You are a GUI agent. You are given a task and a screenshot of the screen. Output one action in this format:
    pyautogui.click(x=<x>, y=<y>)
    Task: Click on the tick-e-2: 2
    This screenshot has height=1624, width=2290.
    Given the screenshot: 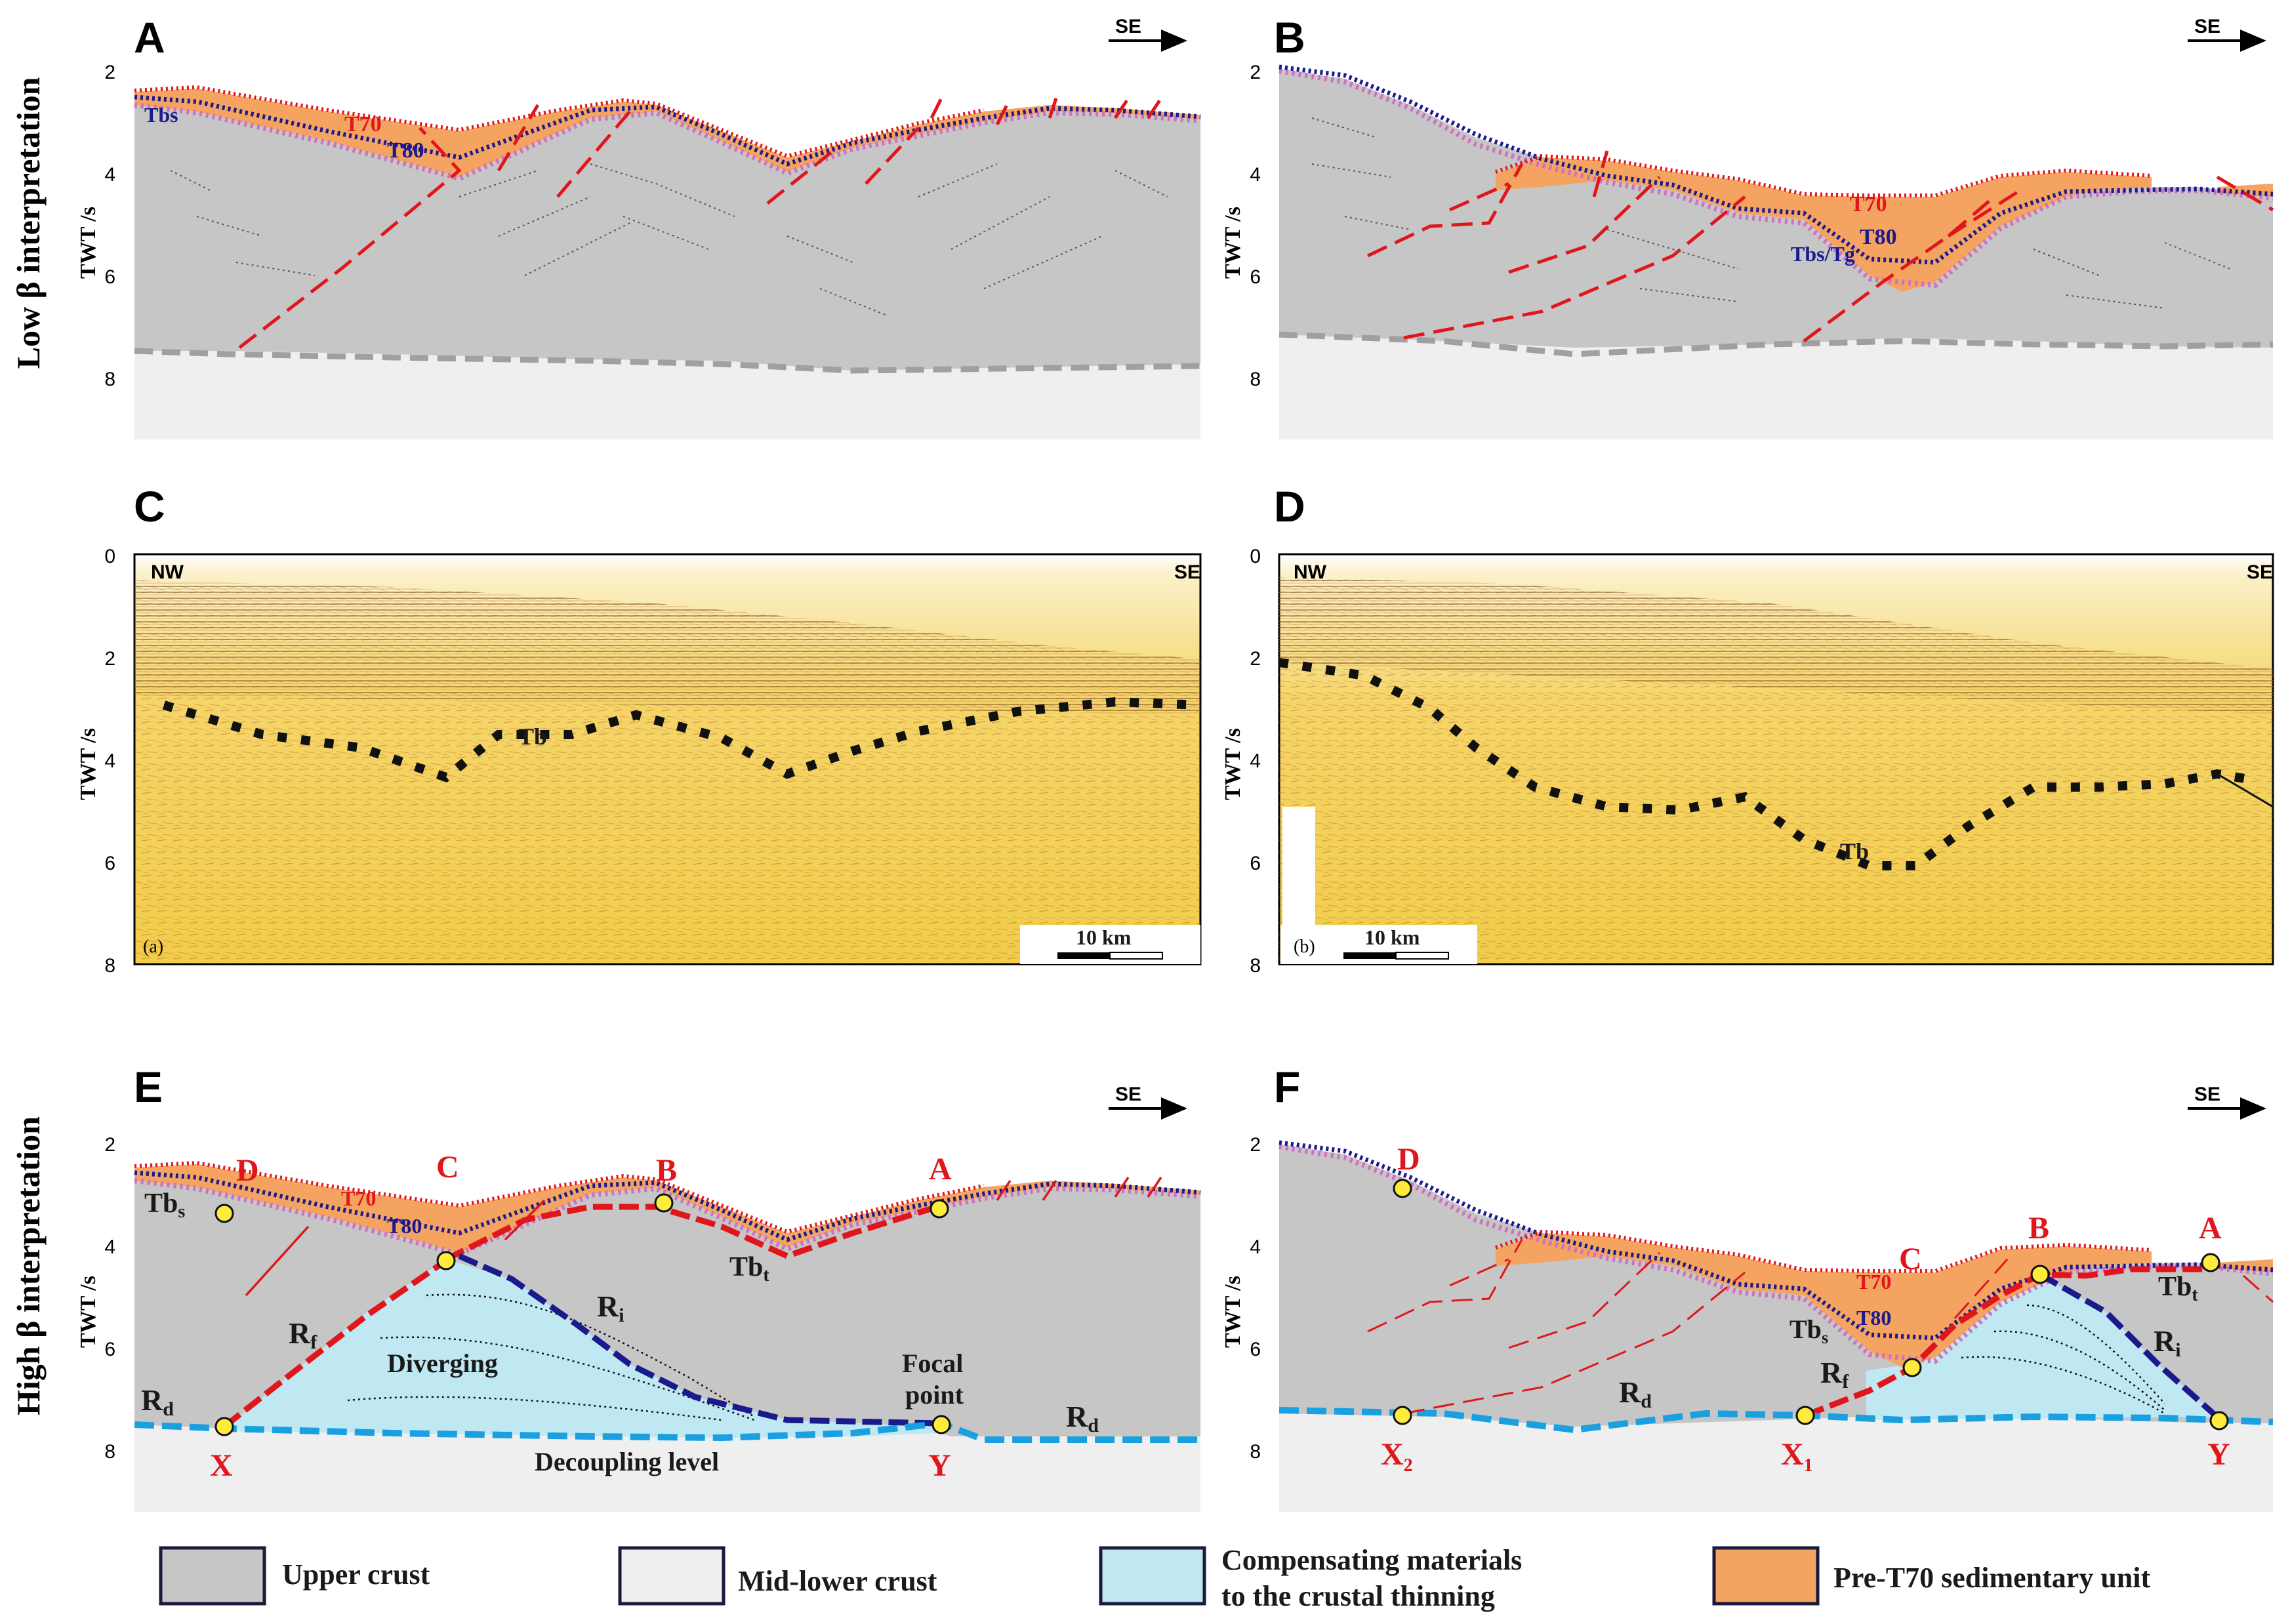 What is the action you would take?
    pyautogui.click(x=109, y=1145)
    